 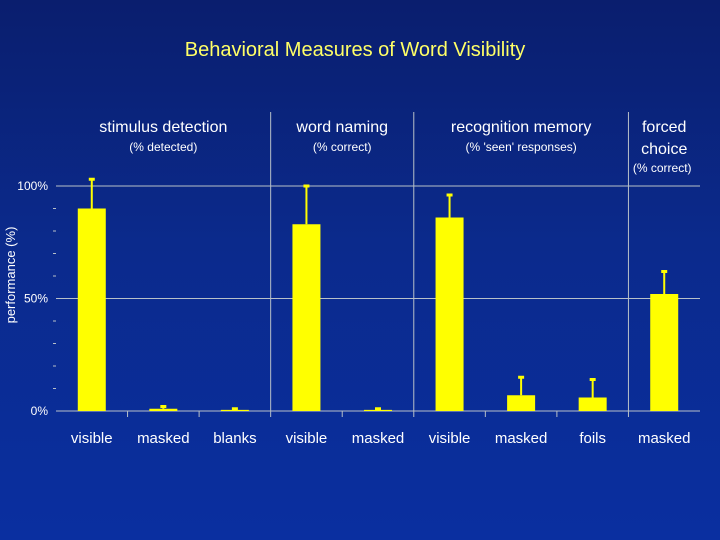 I want to click on y-tick-label: 0%, so click(x=40, y=411).